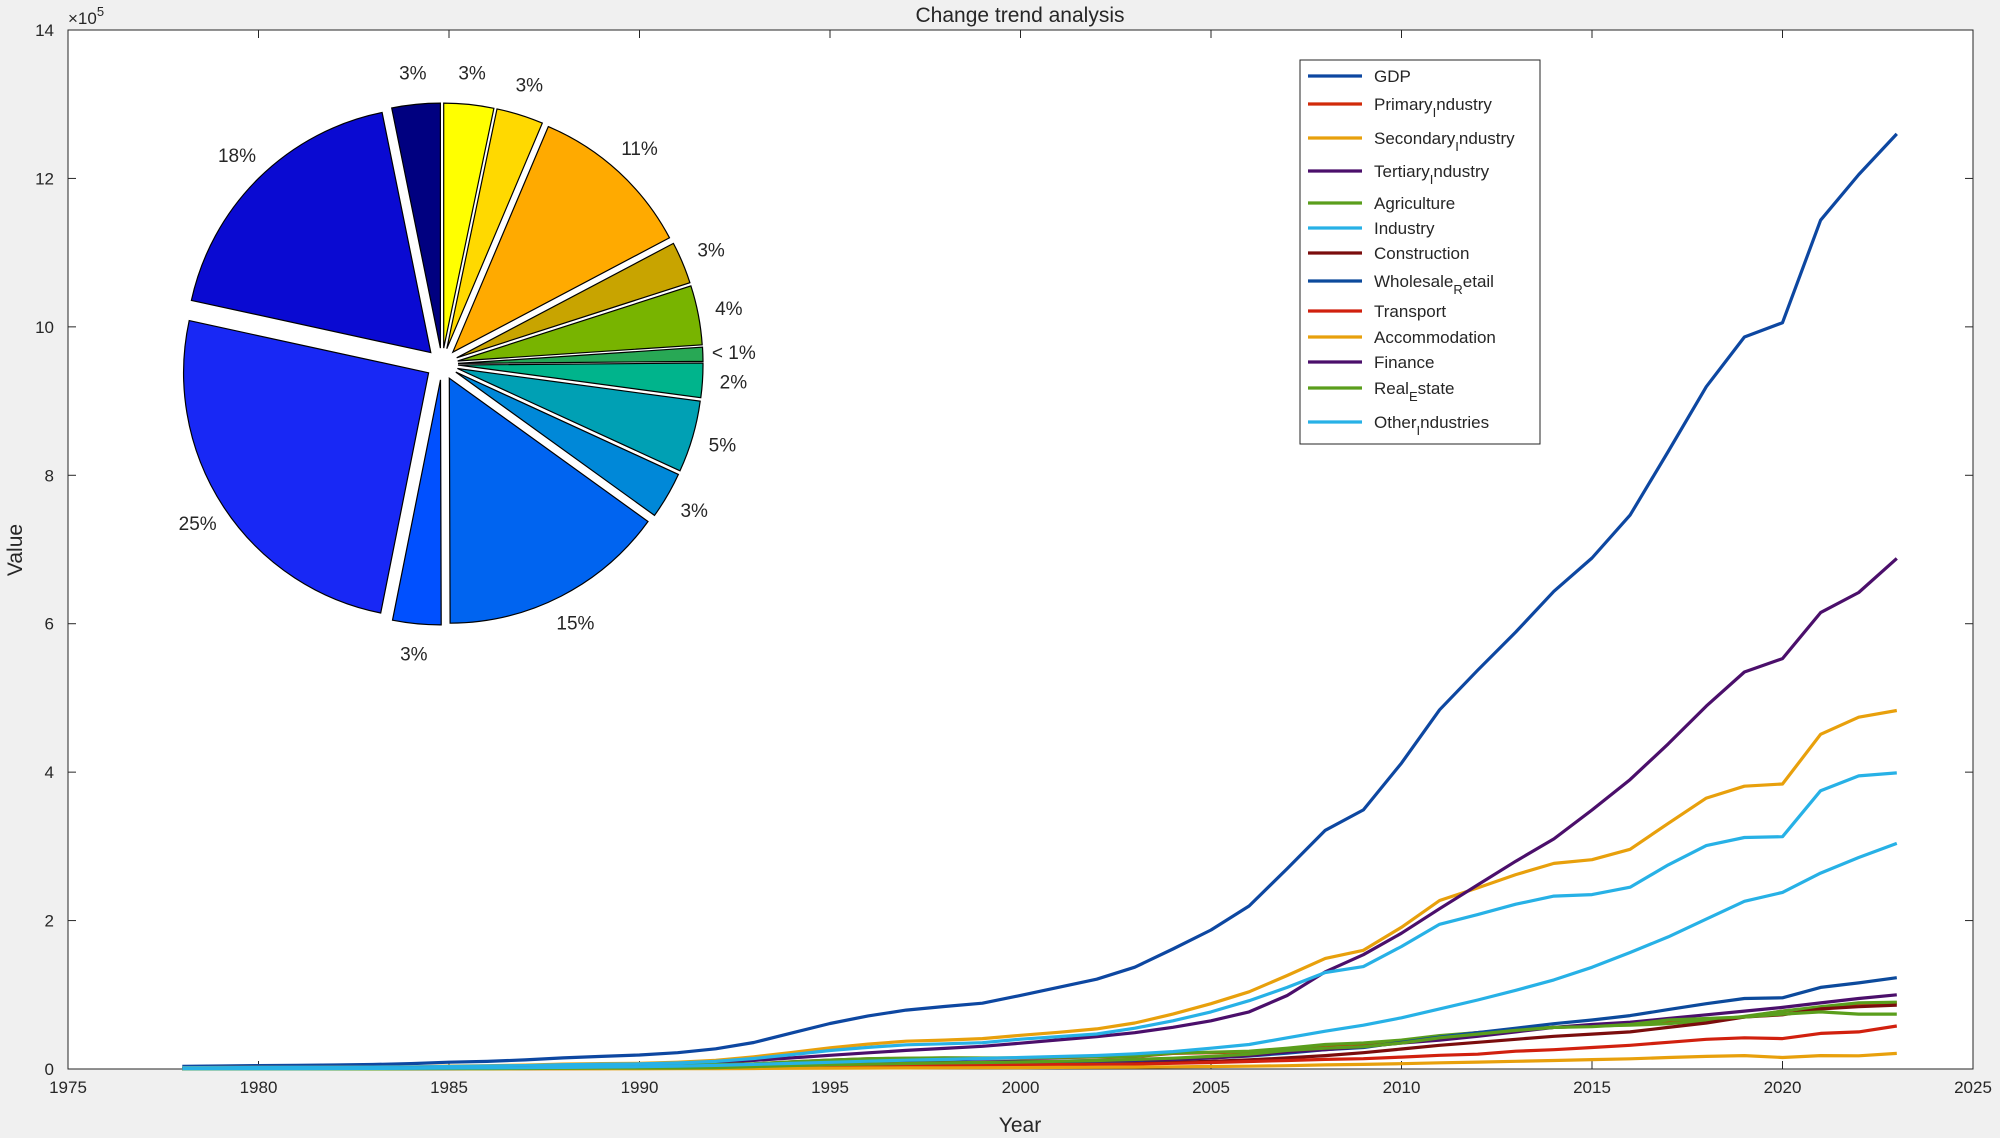 The image size is (2000, 1138). I want to click on x-tick-label: 1985, so click(449, 1087).